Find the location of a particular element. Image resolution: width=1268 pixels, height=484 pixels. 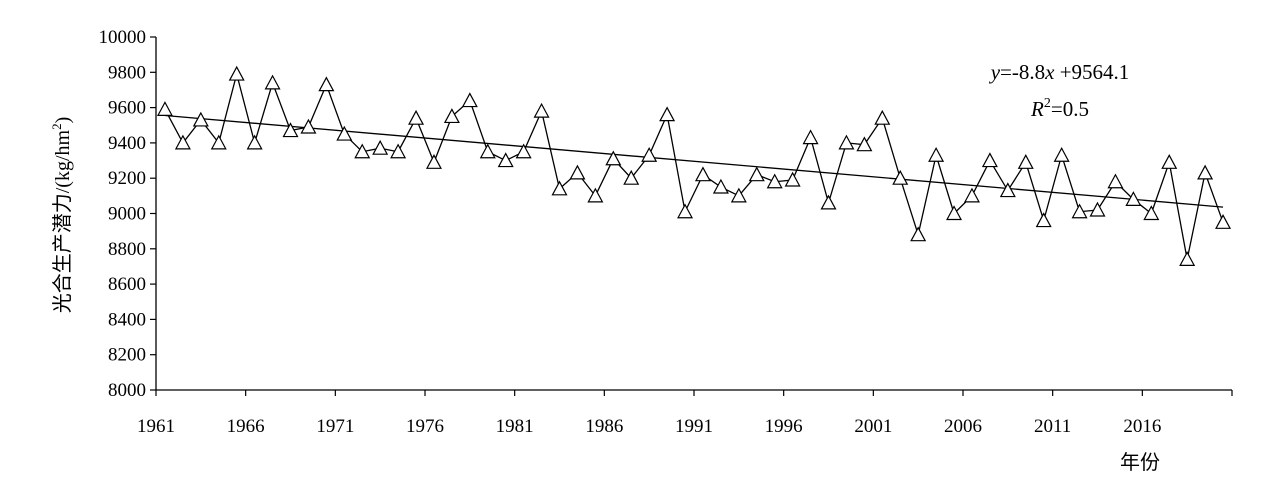

y-tick-label: 8400 is located at coordinates (127, 319).